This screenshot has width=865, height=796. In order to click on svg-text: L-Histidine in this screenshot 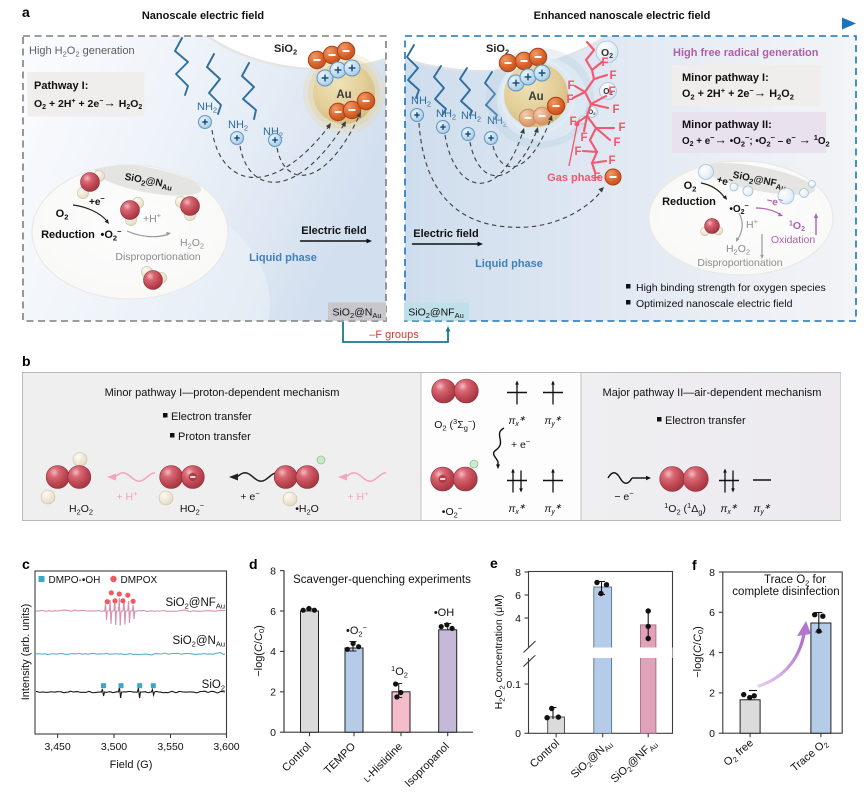, I will do `click(383, 763)`.